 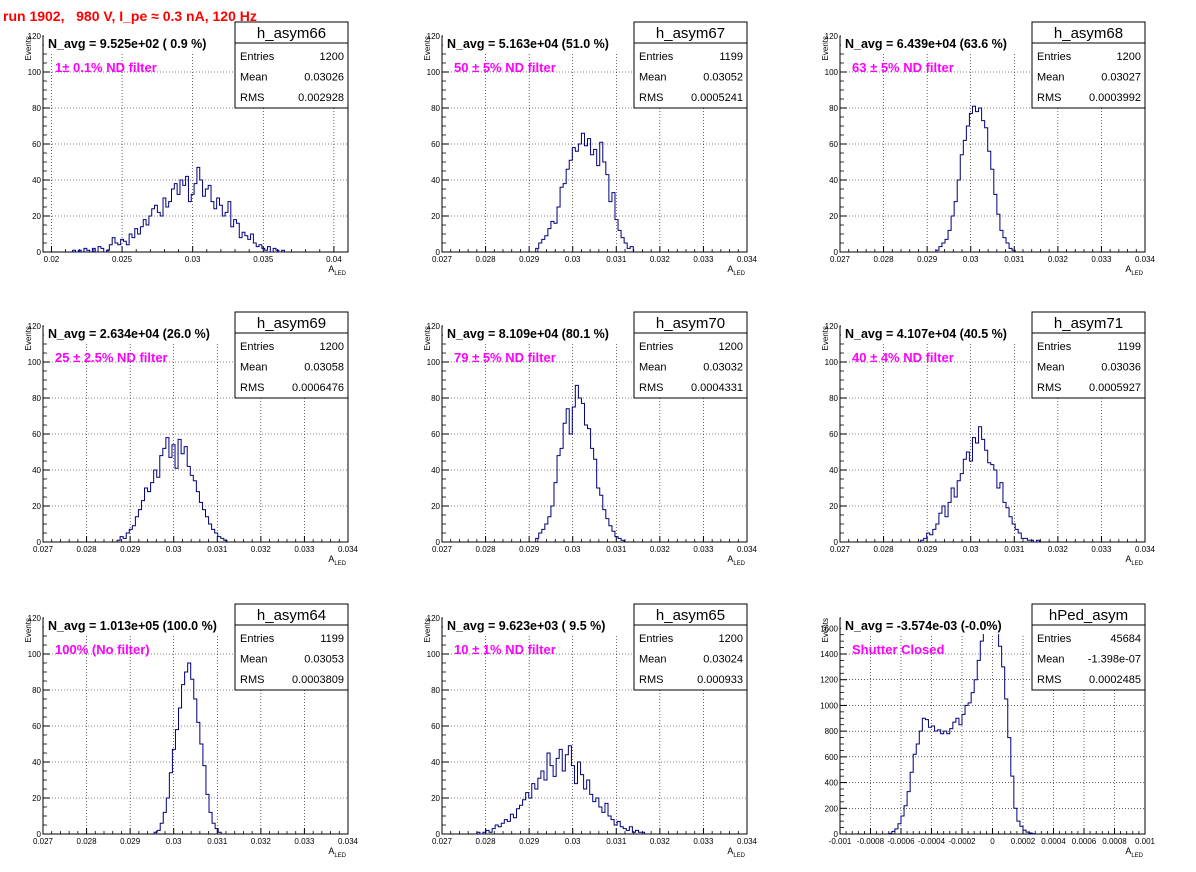 What do you see at coordinates (1114, 660) in the screenshot?
I see `stats-value: -1.398e-07` at bounding box center [1114, 660].